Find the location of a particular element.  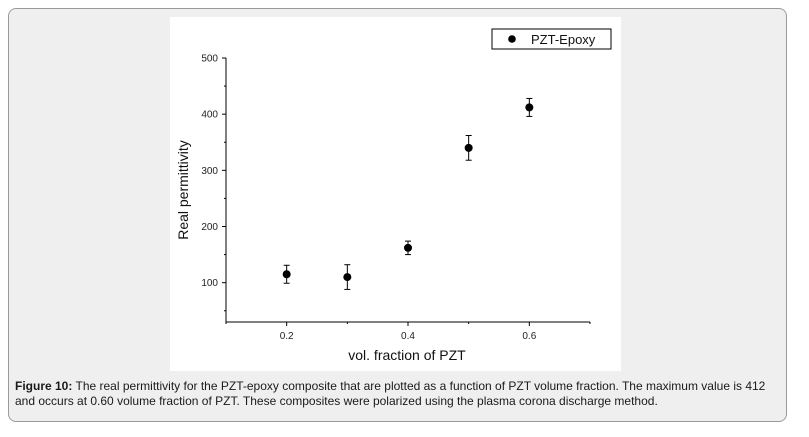

chart-legend: PZT-Epoxy is located at coordinates (551, 39).